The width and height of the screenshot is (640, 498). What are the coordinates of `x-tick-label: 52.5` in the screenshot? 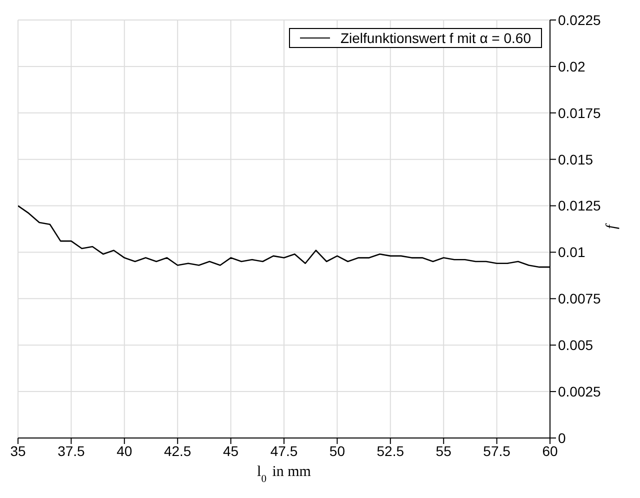 It's located at (390, 450).